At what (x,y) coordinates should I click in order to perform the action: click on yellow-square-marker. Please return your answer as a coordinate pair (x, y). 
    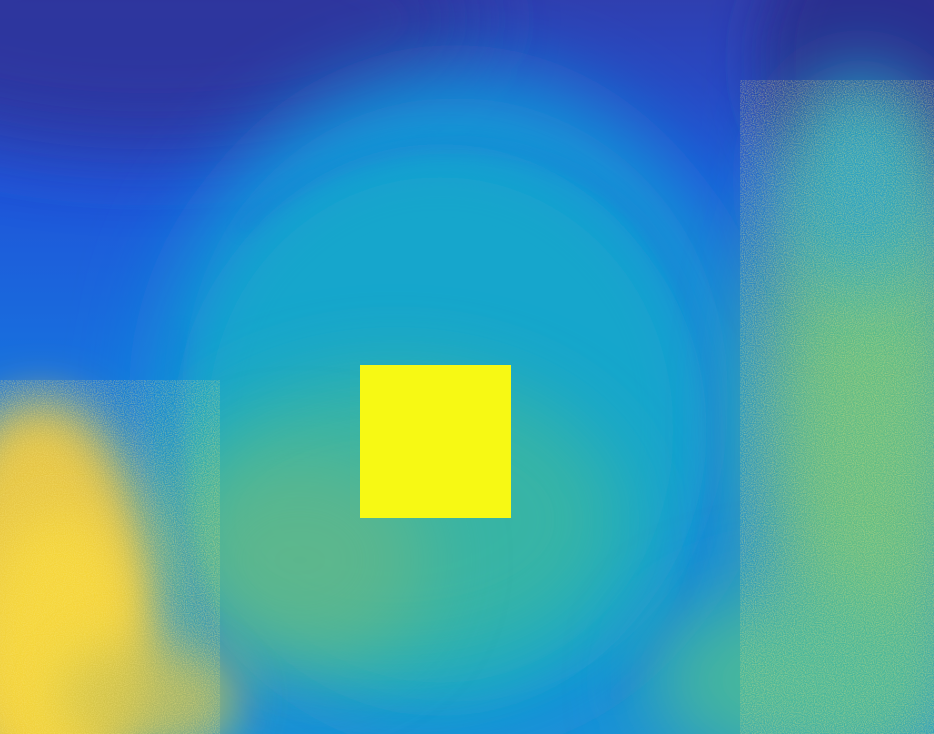
    Looking at the image, I should click on (435, 441).